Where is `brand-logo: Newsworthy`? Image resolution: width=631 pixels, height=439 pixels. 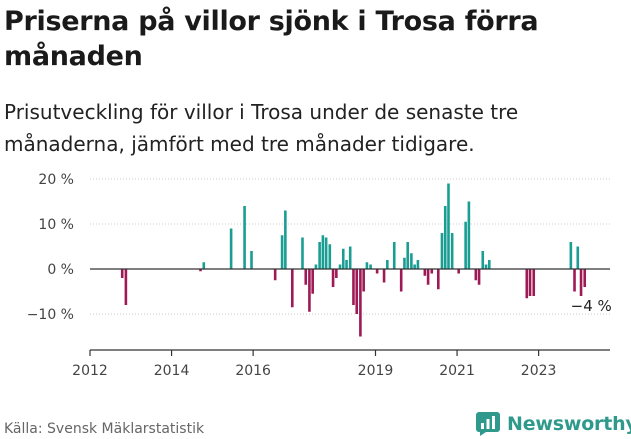 brand-logo: Newsworthy is located at coordinates (553, 424).